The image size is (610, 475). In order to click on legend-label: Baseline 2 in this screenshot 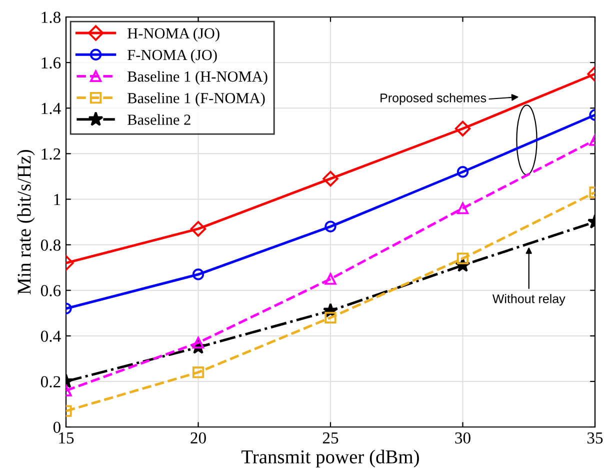, I will do `click(159, 119)`.